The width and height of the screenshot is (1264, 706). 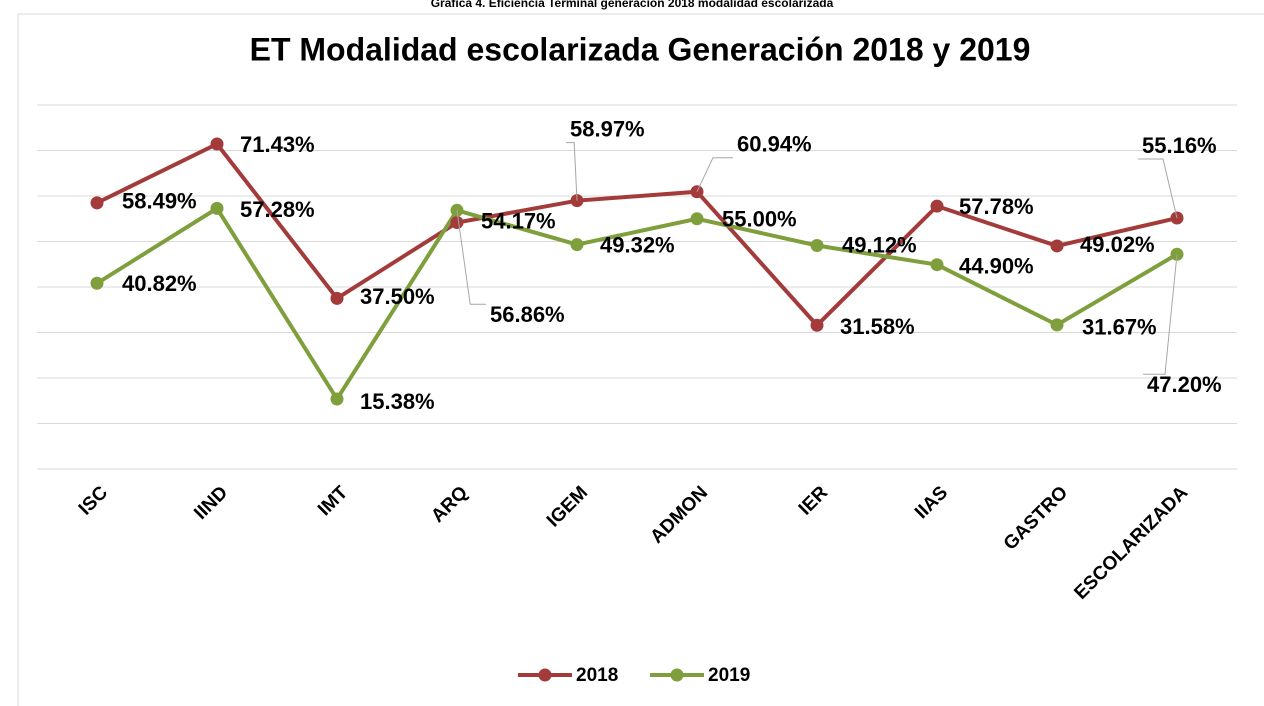 What do you see at coordinates (159, 283) in the screenshot?
I see `data-label: 40.82%` at bounding box center [159, 283].